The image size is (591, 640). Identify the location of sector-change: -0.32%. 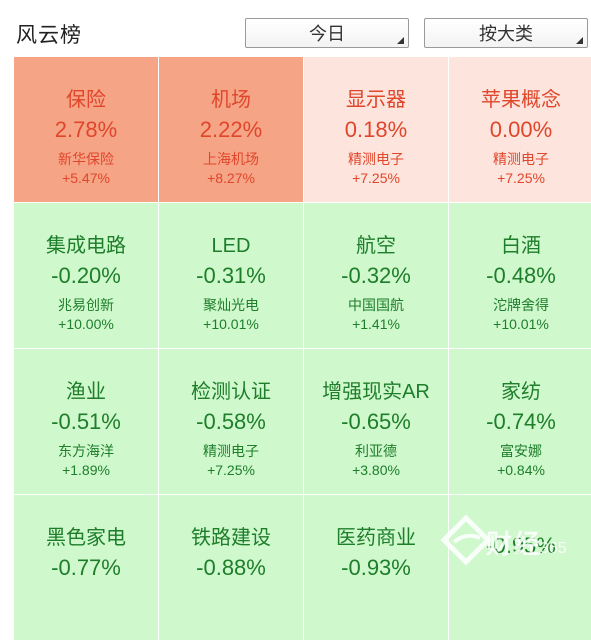
(376, 275).